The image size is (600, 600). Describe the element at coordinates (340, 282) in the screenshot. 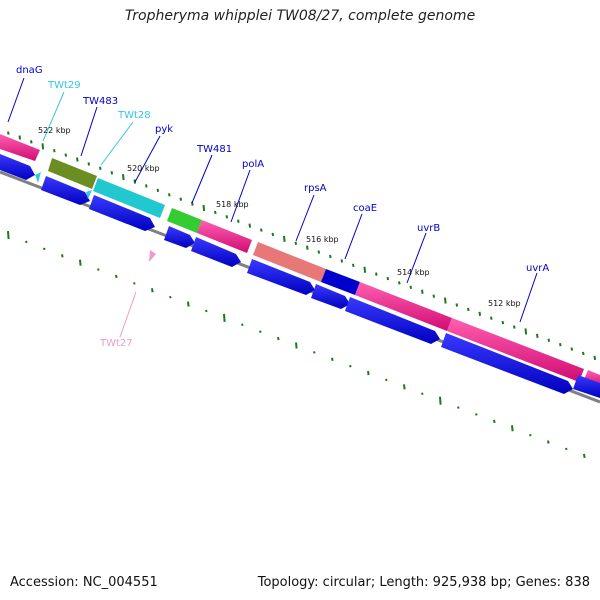

I see `feature-bar-coaE` at that location.